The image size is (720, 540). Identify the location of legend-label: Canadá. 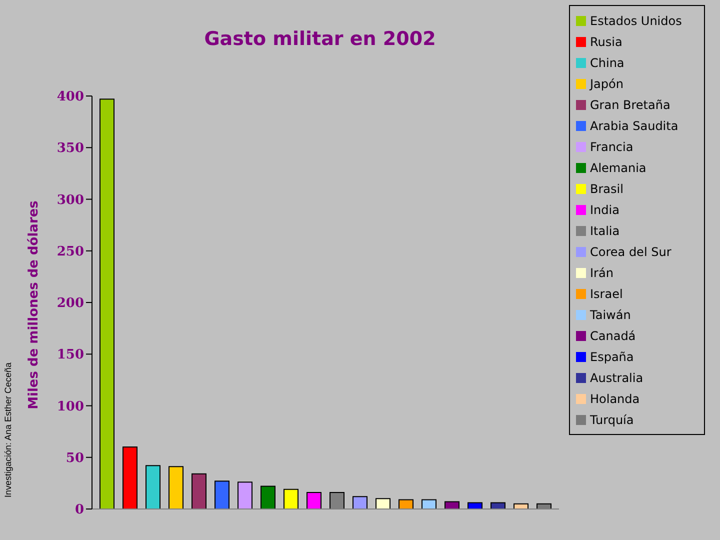
(613, 336).